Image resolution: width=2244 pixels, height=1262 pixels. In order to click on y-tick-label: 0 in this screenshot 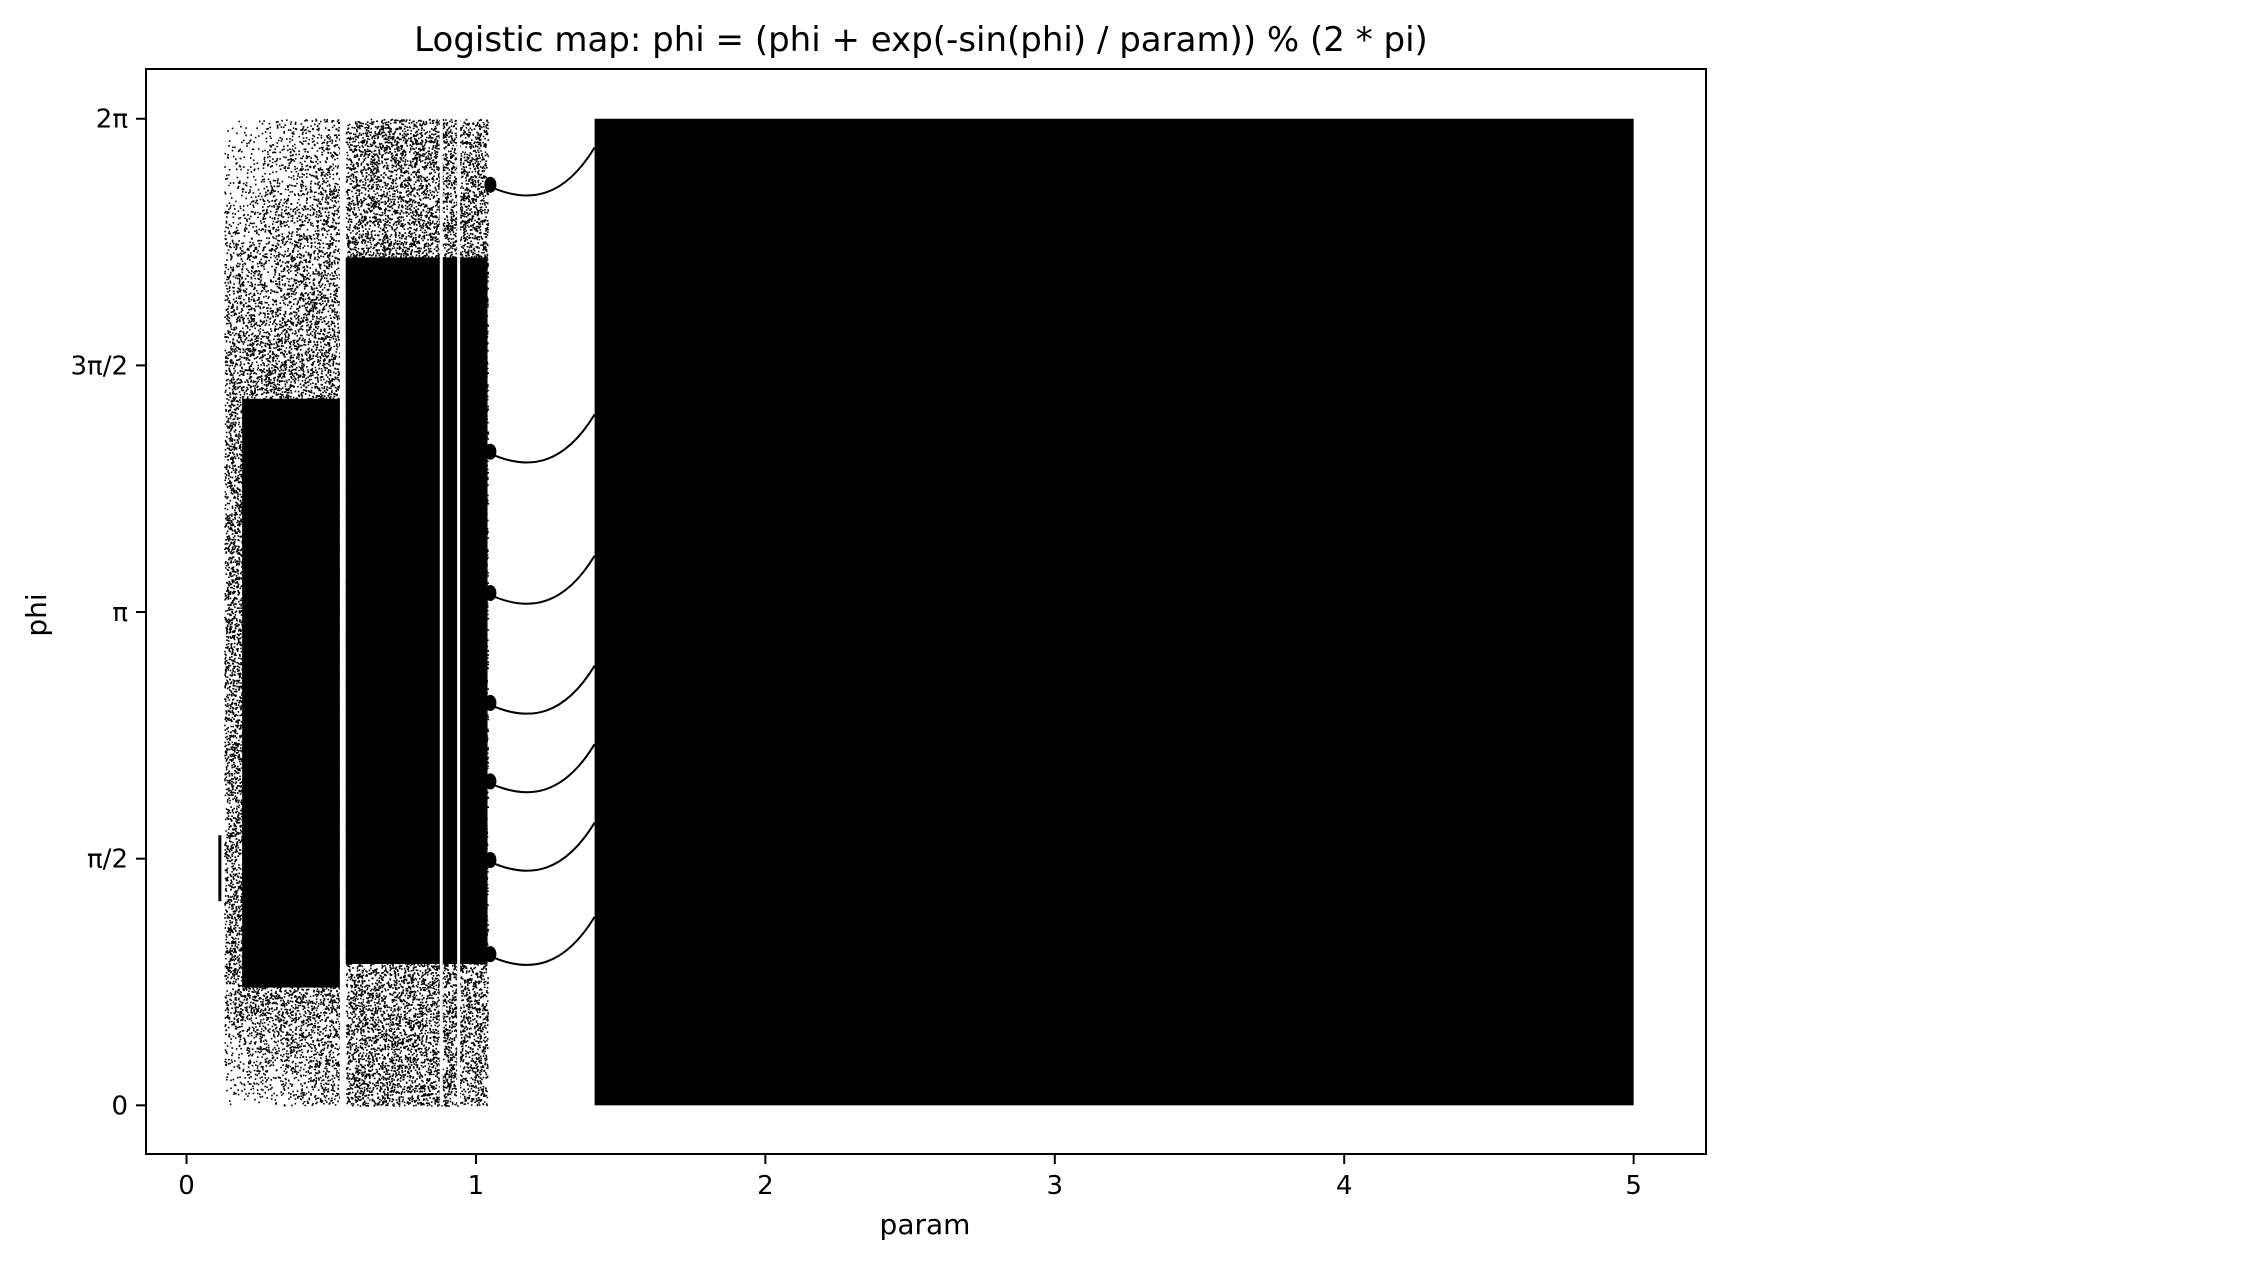, I will do `click(119, 1106)`.